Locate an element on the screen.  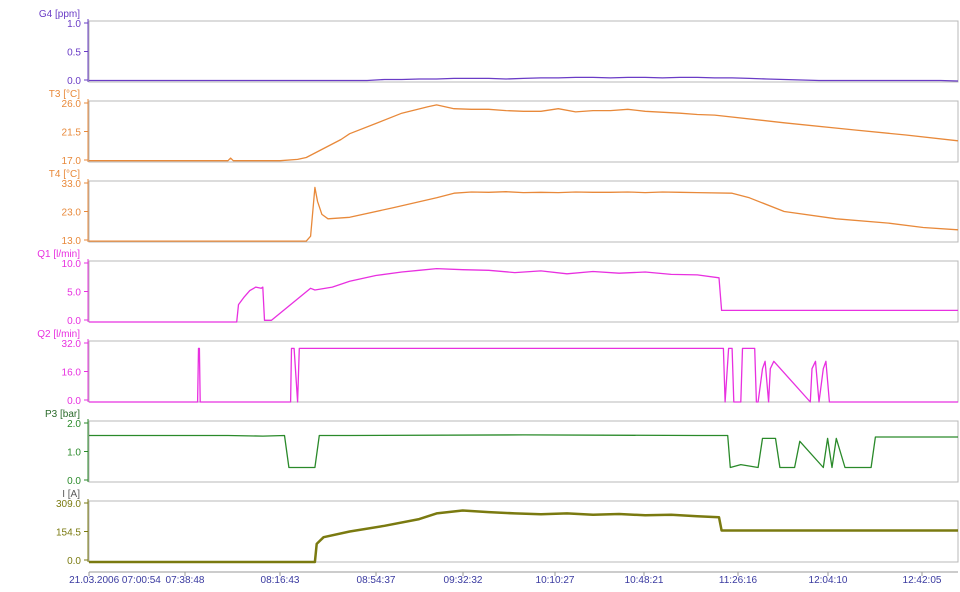
x-tick-label: 10:10:27 is located at coordinates (555, 580).